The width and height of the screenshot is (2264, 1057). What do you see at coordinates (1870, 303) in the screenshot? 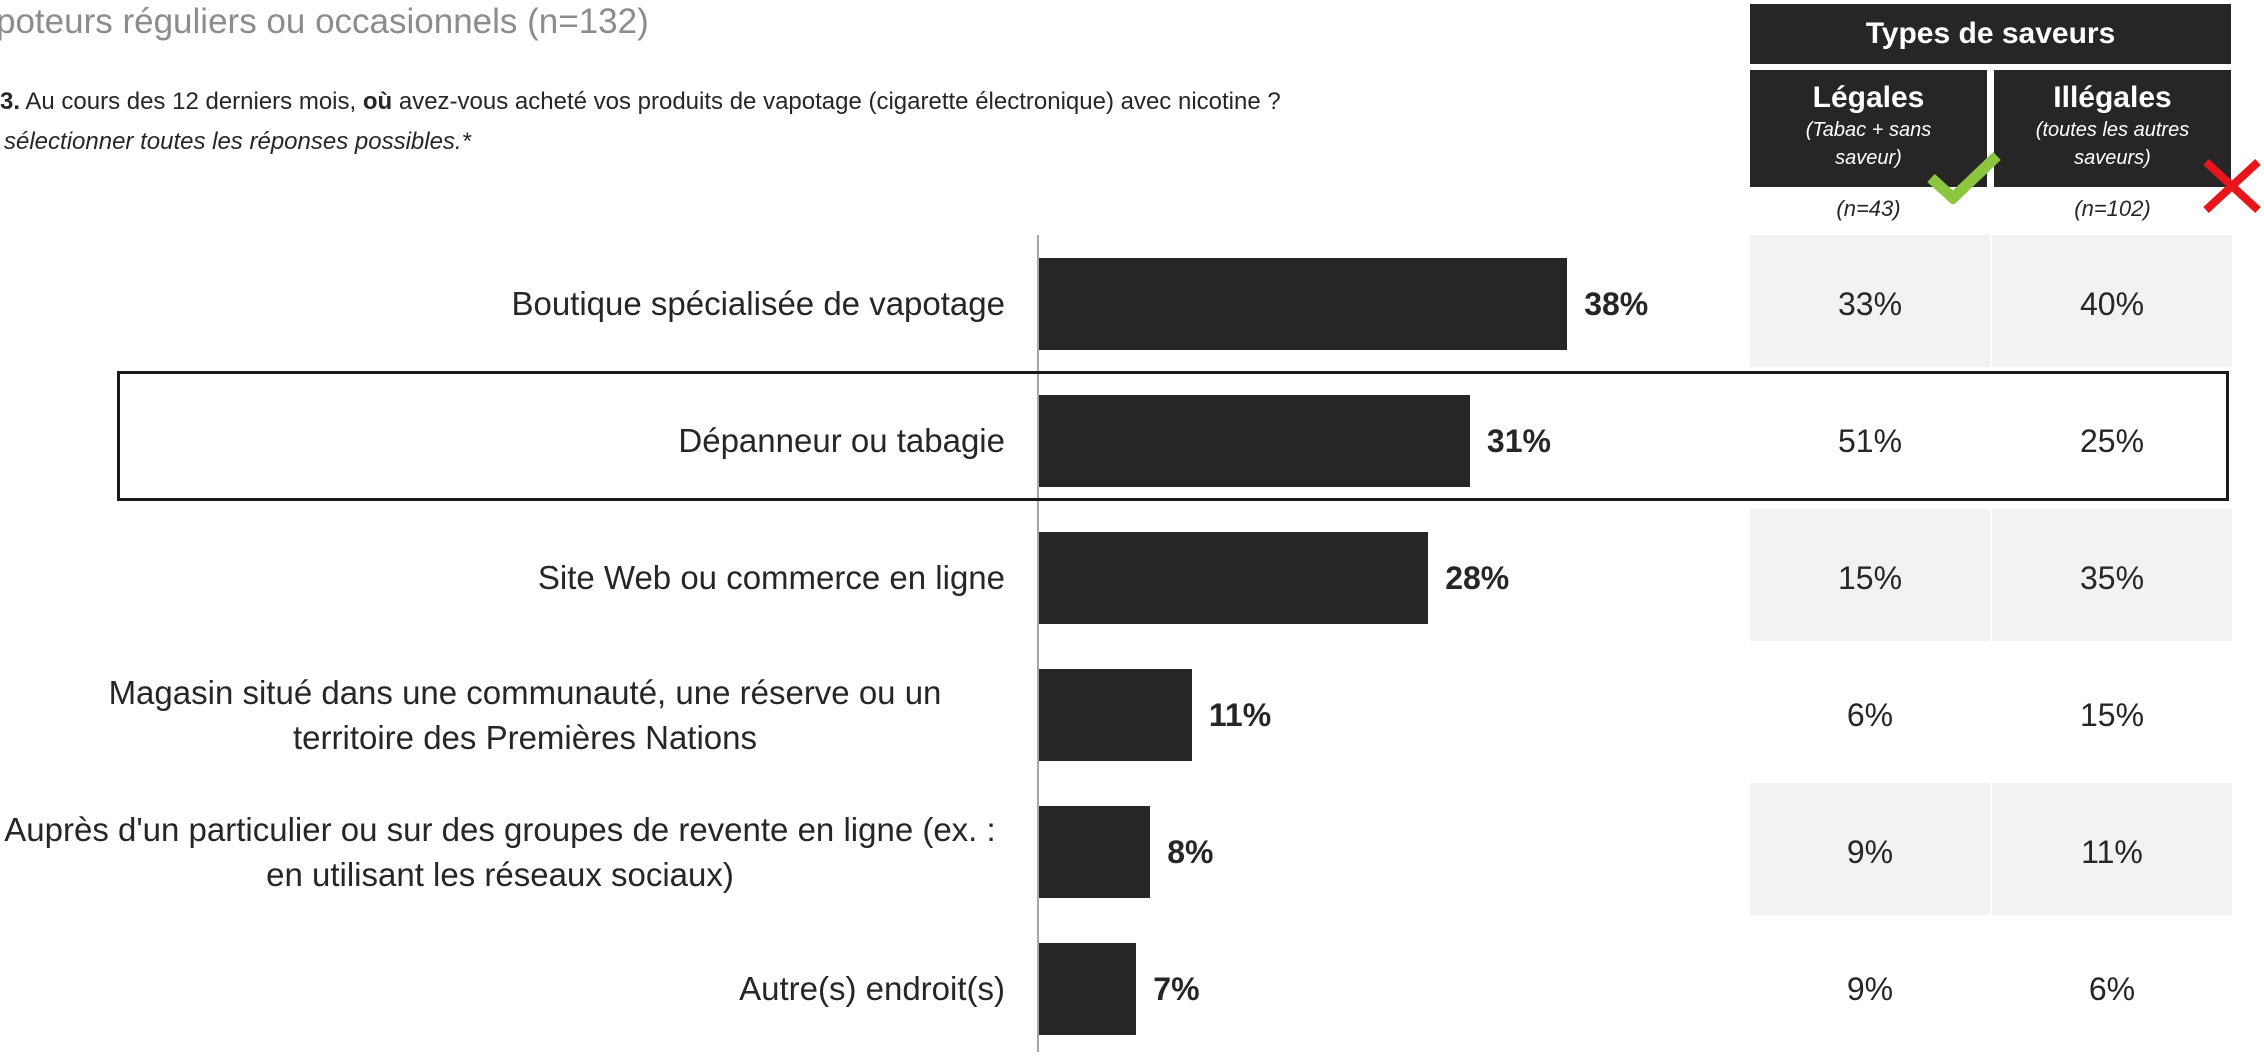
I see `table-value-legales: 33%` at bounding box center [1870, 303].